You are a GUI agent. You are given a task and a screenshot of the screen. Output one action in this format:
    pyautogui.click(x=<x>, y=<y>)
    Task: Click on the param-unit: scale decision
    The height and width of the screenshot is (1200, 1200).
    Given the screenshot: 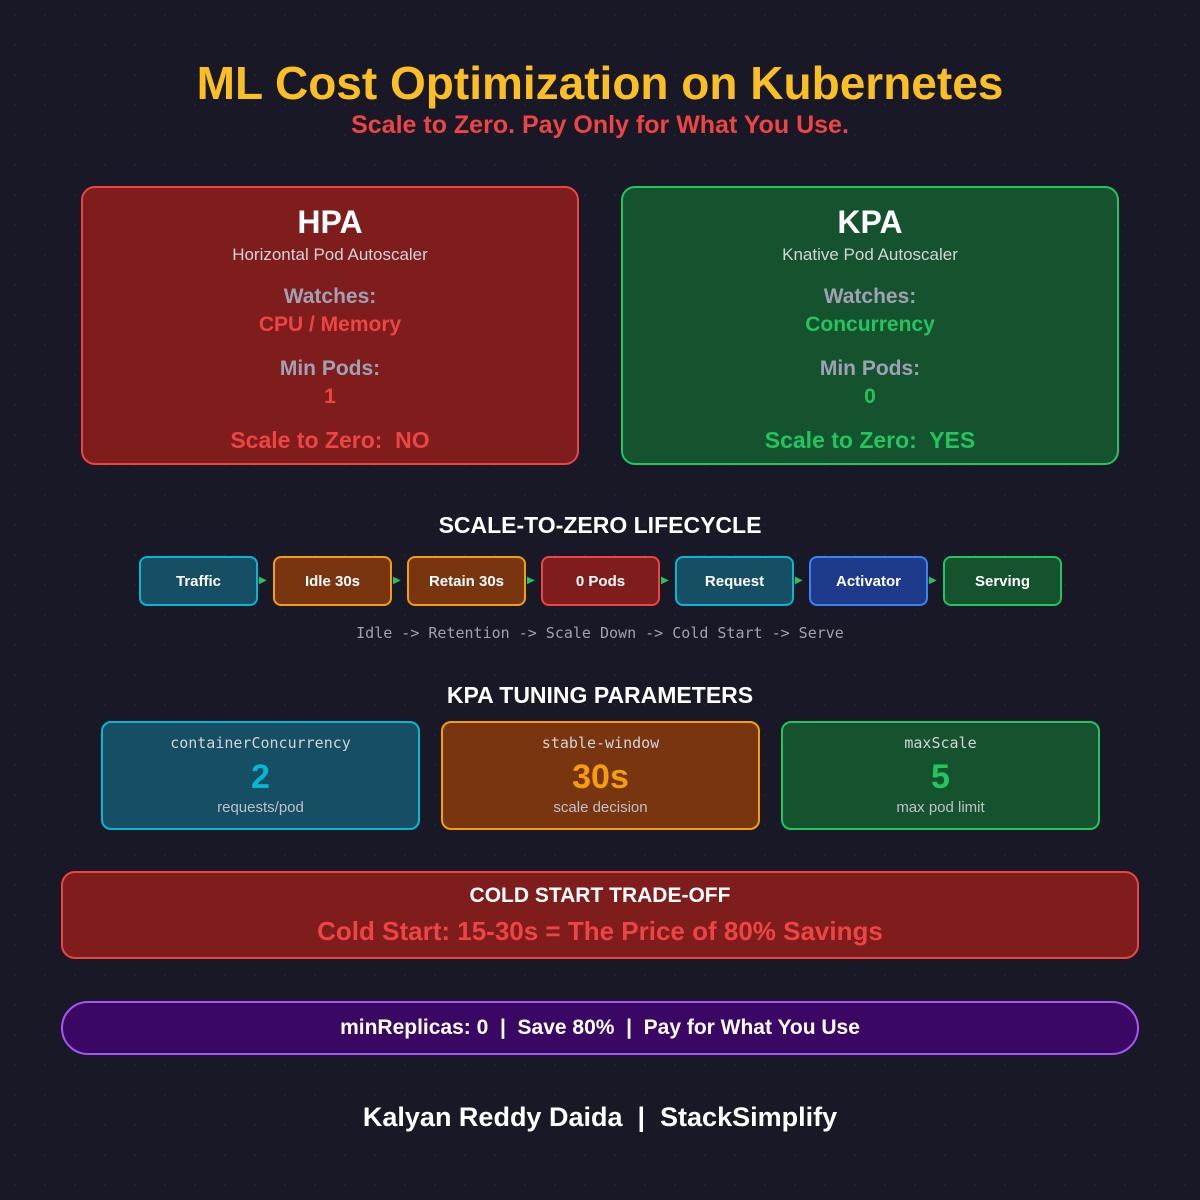 What is the action you would take?
    pyautogui.click(x=600, y=807)
    